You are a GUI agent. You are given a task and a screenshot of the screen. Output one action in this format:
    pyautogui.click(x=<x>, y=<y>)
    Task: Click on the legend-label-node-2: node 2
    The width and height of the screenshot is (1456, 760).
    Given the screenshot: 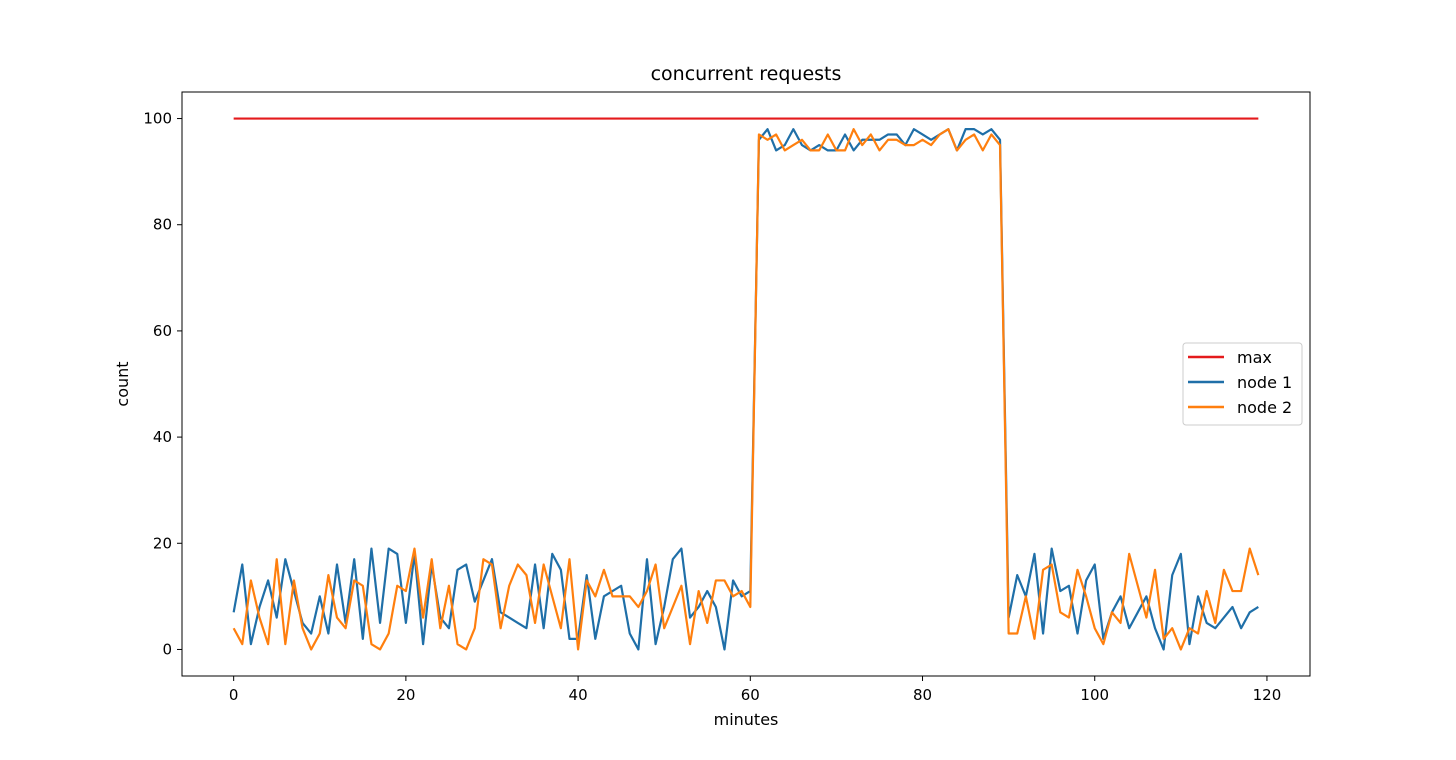 What is the action you would take?
    pyautogui.click(x=1264, y=407)
    